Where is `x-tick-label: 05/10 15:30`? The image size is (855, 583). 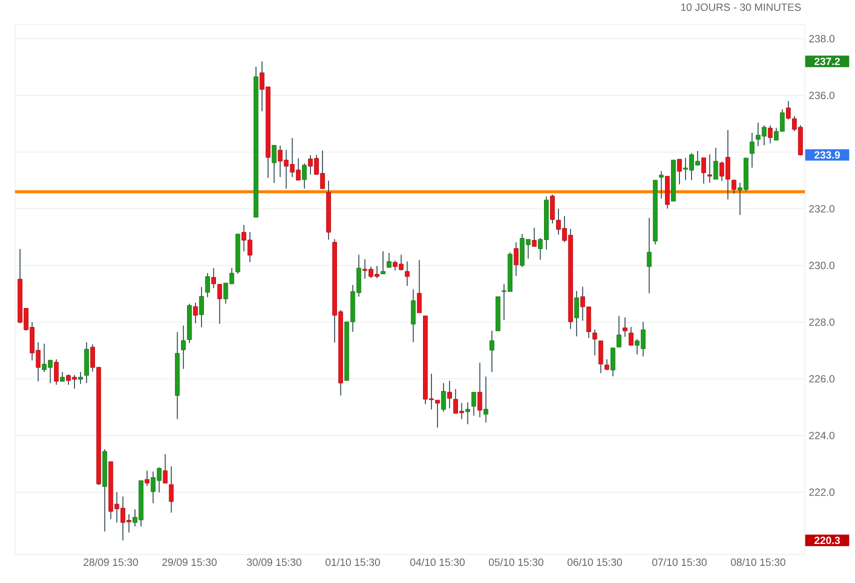
x-tick-label: 05/10 15:30 is located at coordinates (516, 562).